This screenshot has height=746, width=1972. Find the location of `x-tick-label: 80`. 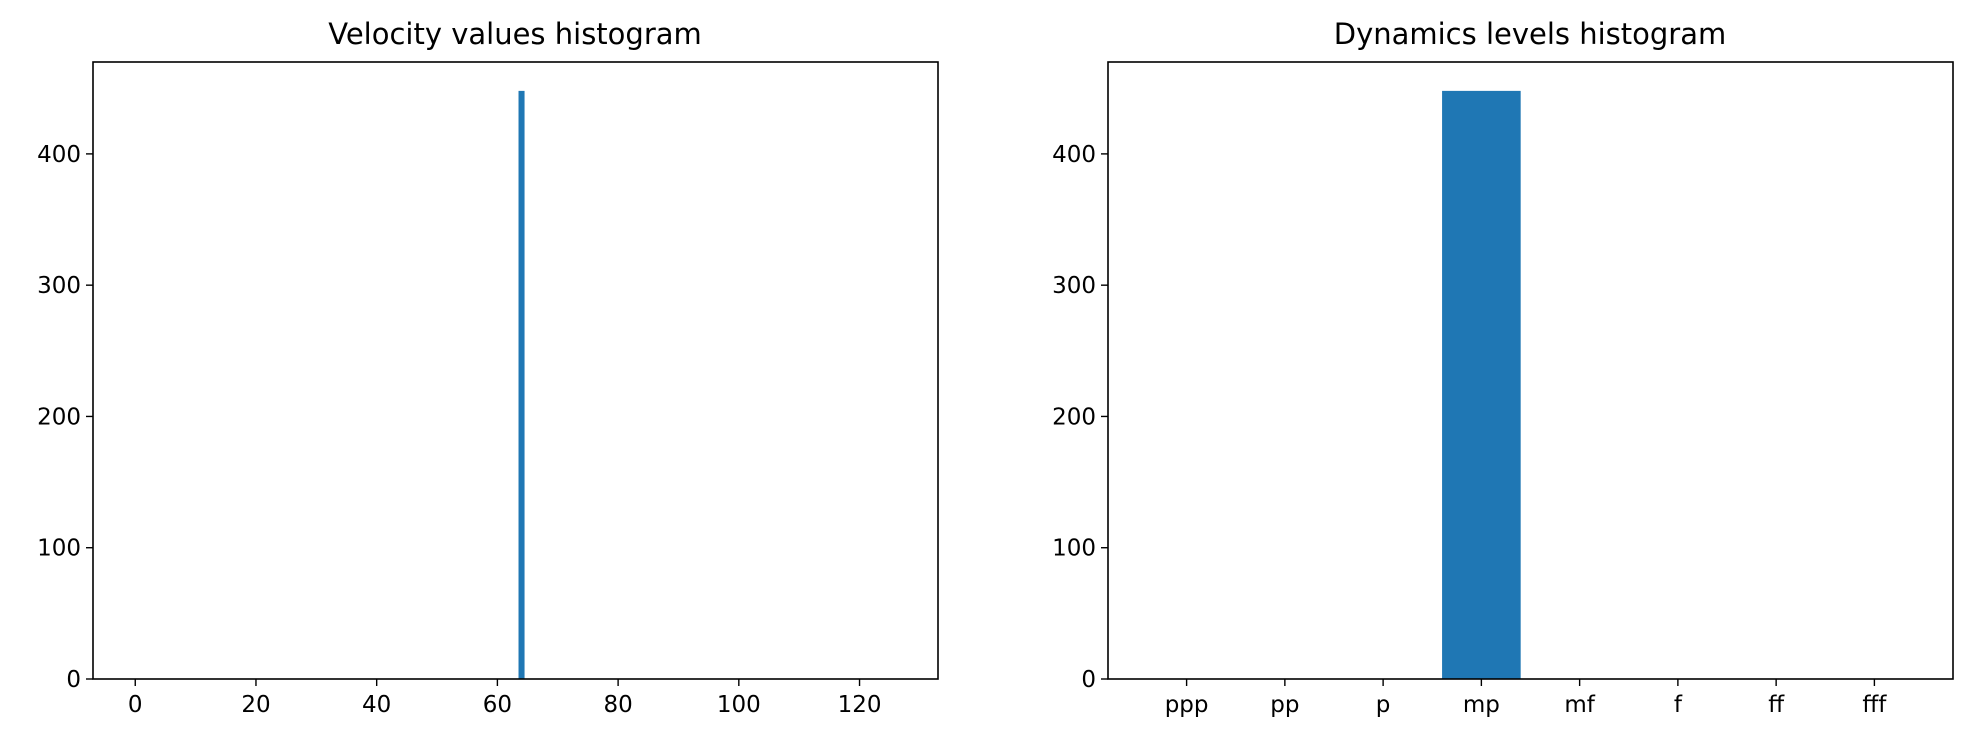

x-tick-label: 80 is located at coordinates (617, 705).